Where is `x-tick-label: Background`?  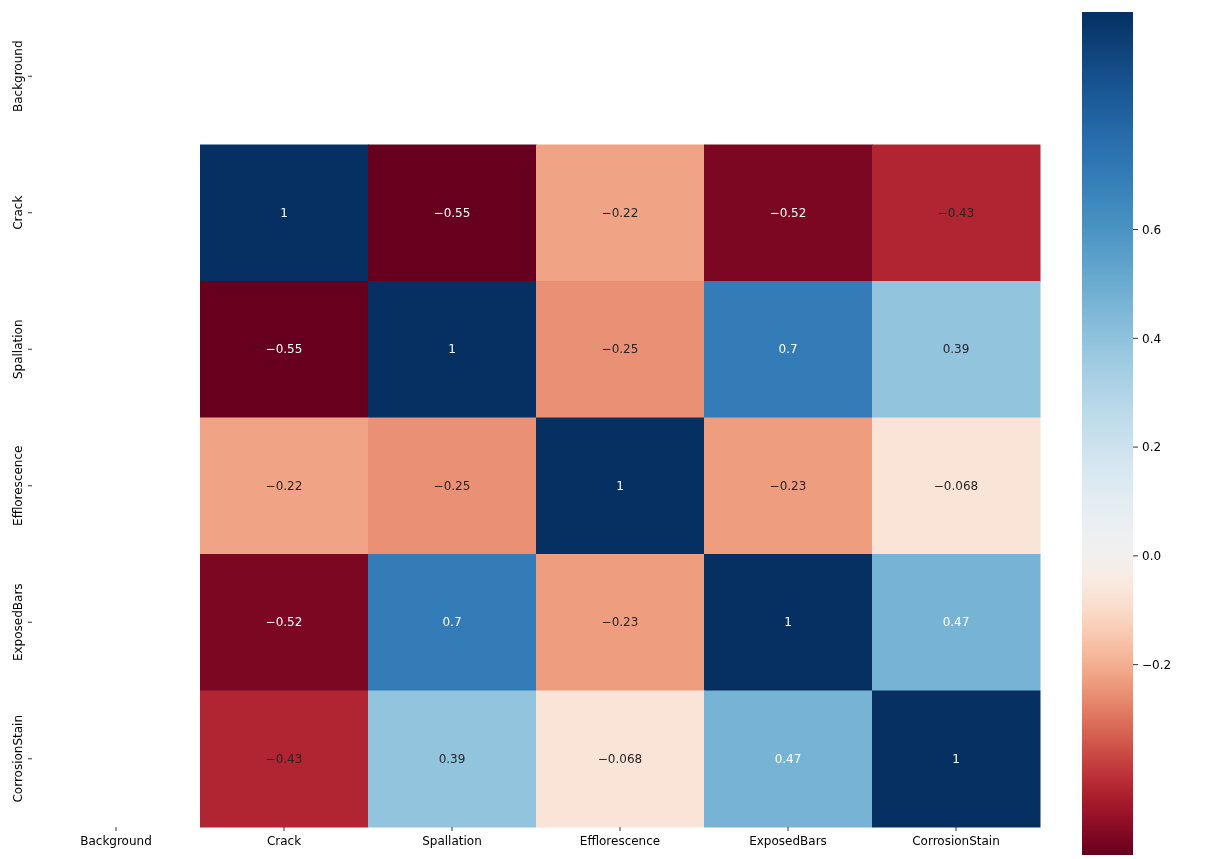 x-tick-label: Background is located at coordinates (116, 841).